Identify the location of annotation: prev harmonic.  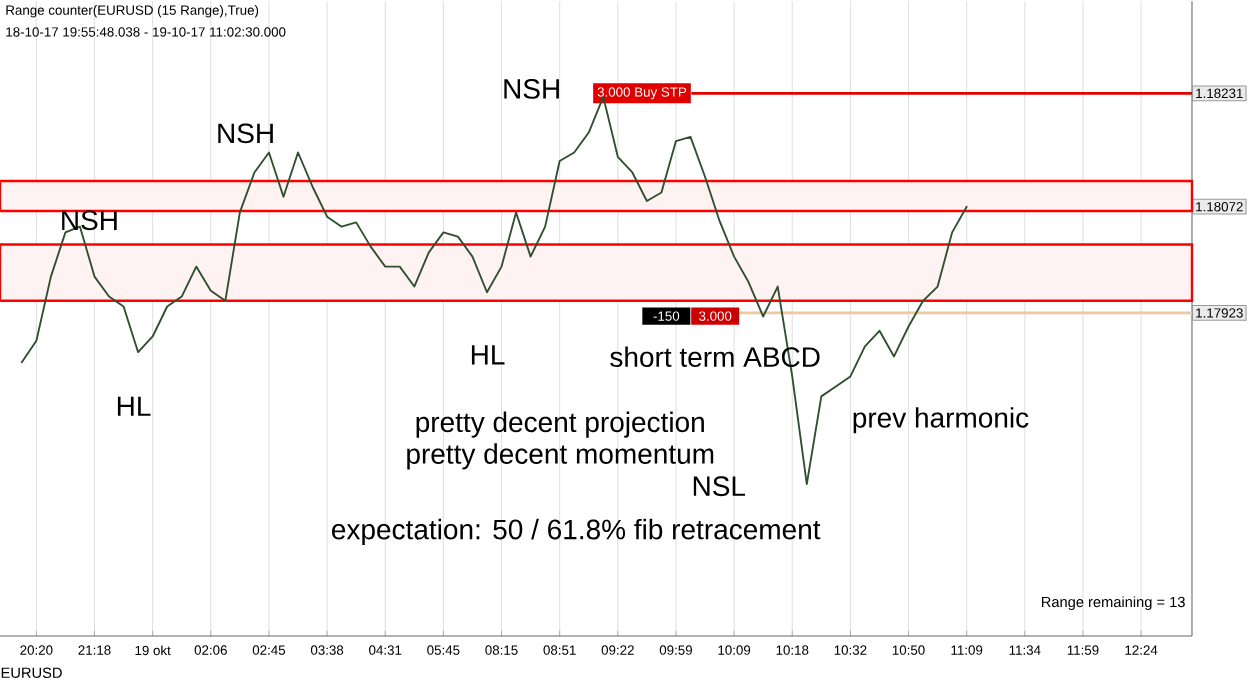
(941, 420).